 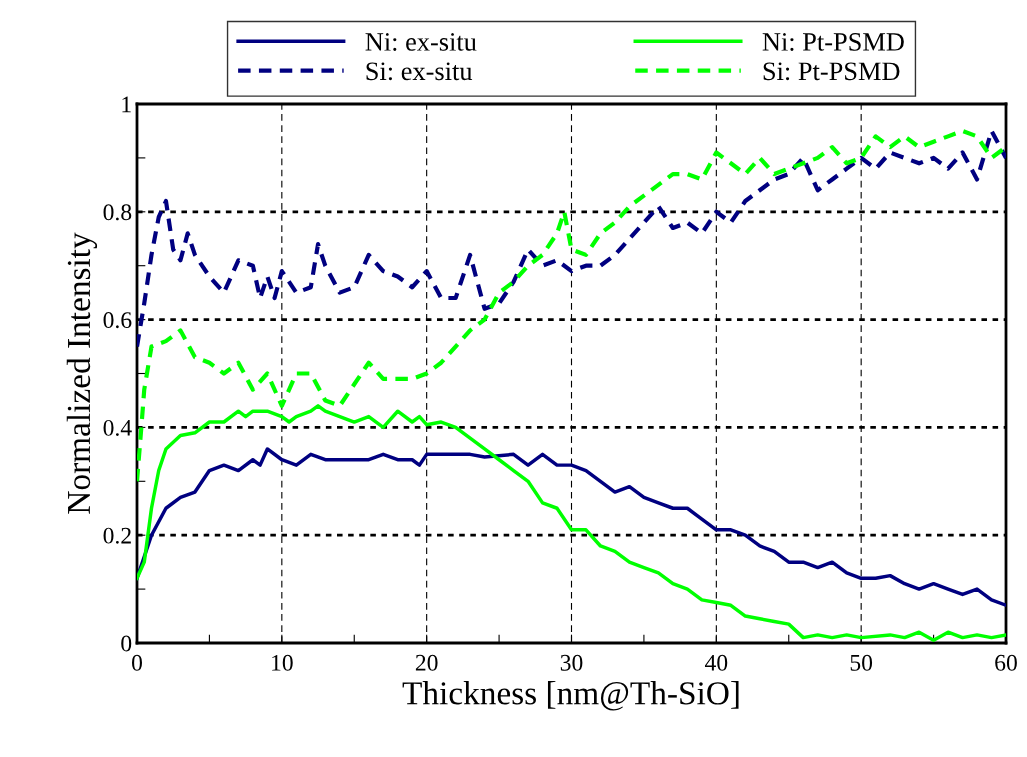 What do you see at coordinates (571, 662) in the screenshot?
I see `x-tick-label: 30` at bounding box center [571, 662].